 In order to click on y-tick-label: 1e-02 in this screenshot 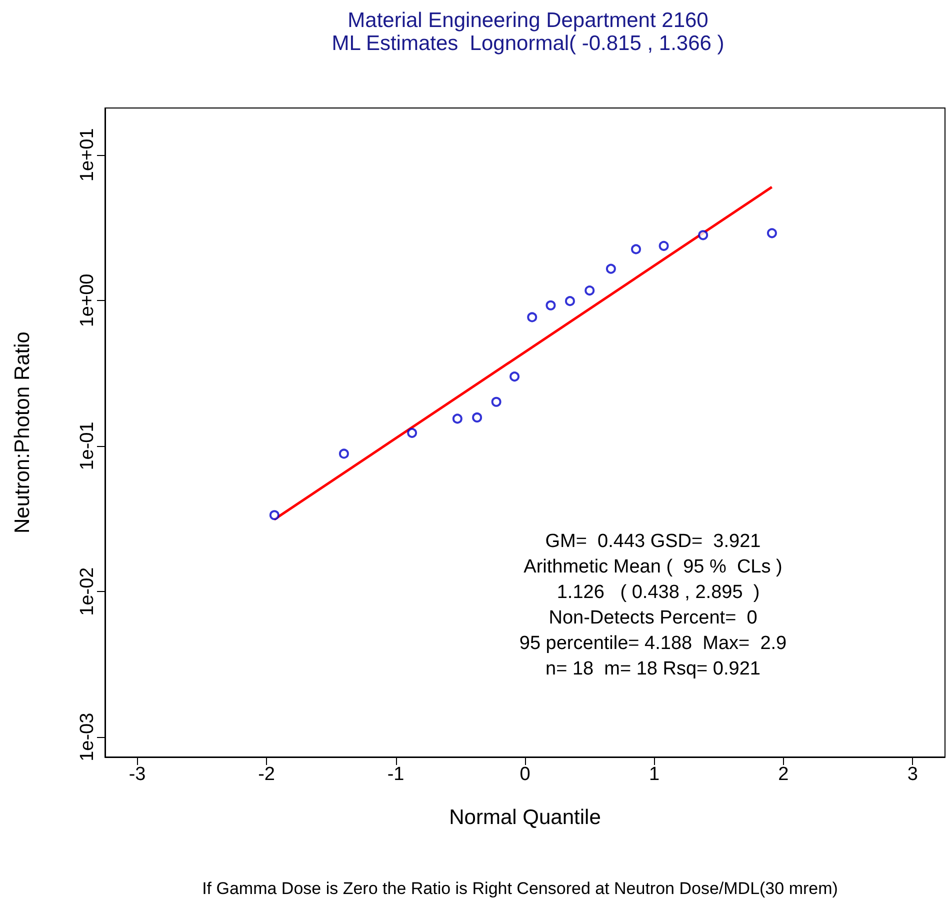, I will do `click(87, 591)`.